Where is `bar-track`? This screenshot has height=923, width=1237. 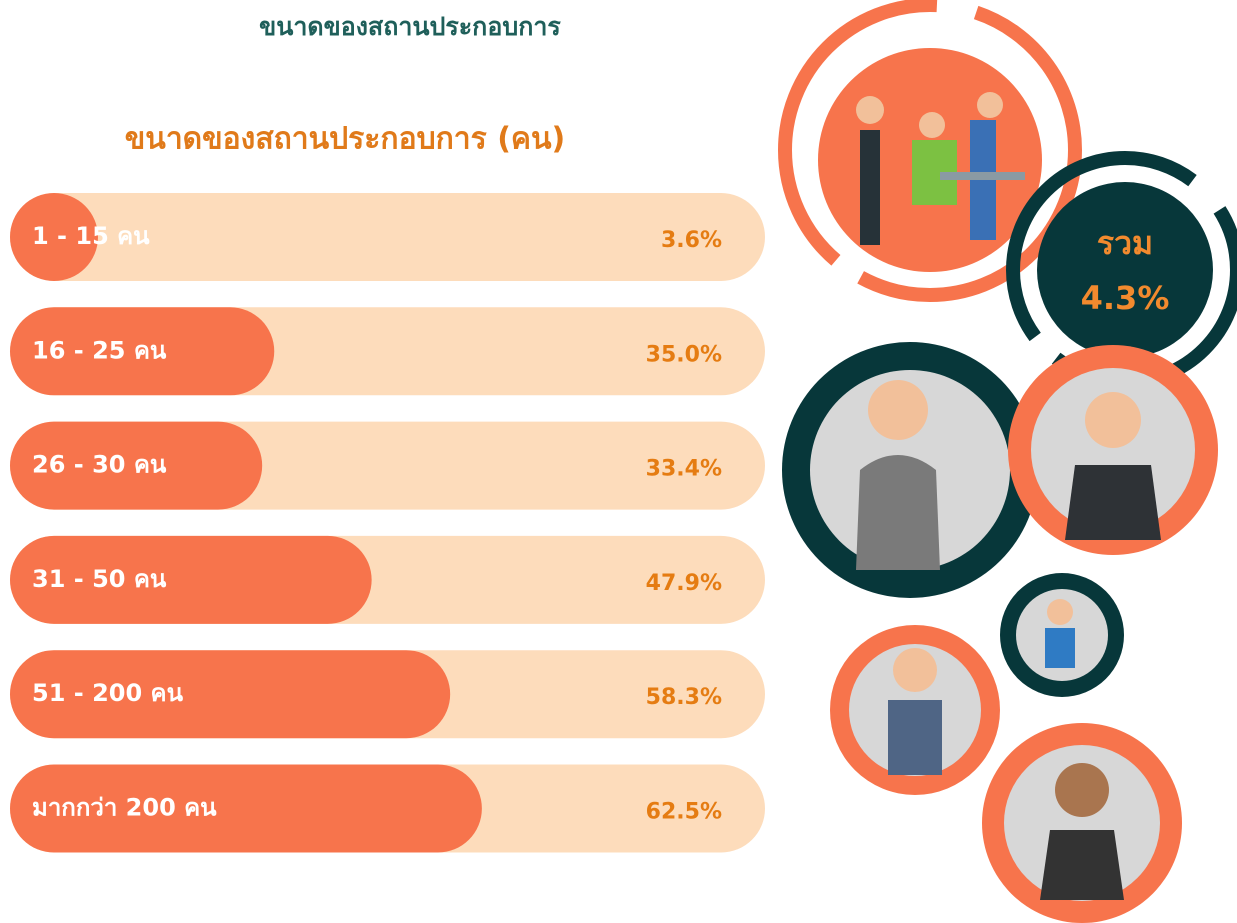
bar-track is located at coordinates (387, 237).